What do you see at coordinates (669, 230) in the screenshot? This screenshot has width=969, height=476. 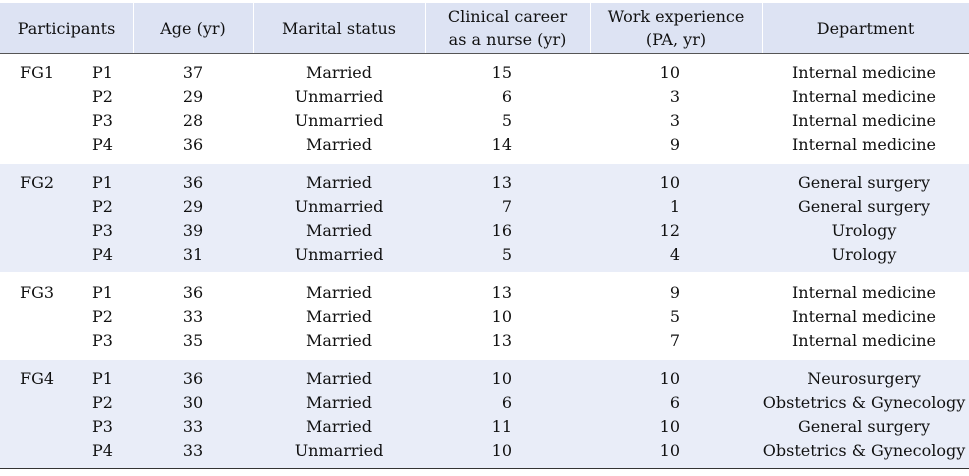 I see `work-experience-cell: 12` at bounding box center [669, 230].